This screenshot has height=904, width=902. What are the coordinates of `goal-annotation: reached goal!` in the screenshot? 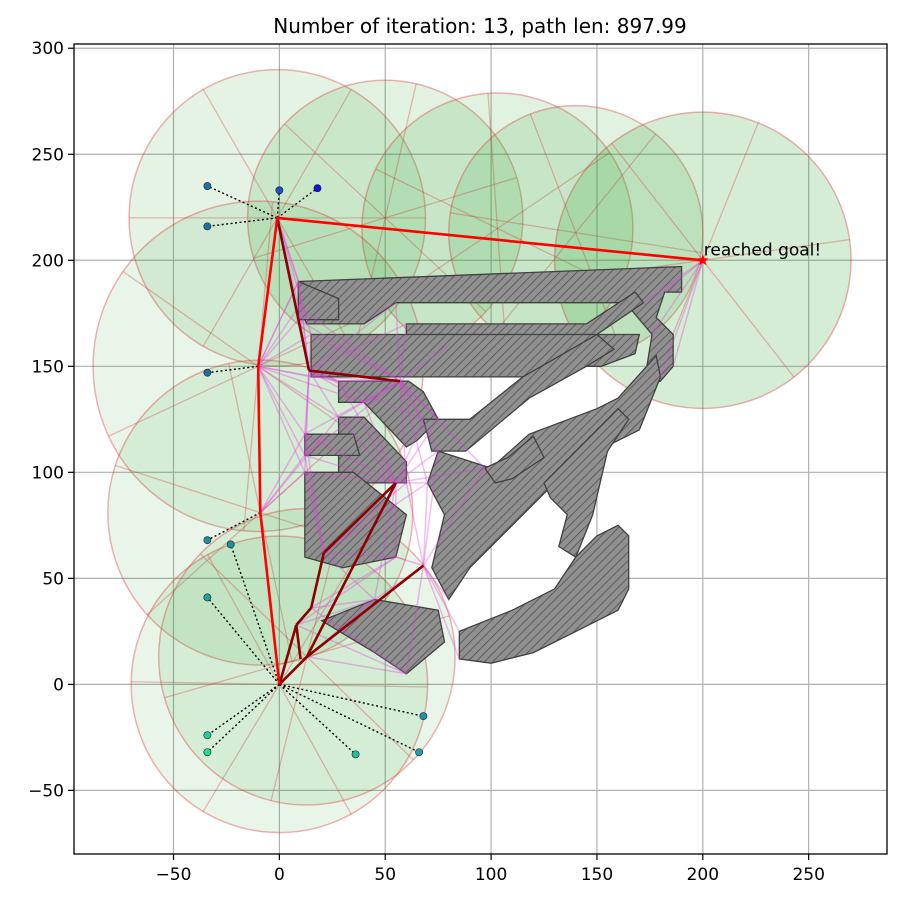 It's located at (762, 250).